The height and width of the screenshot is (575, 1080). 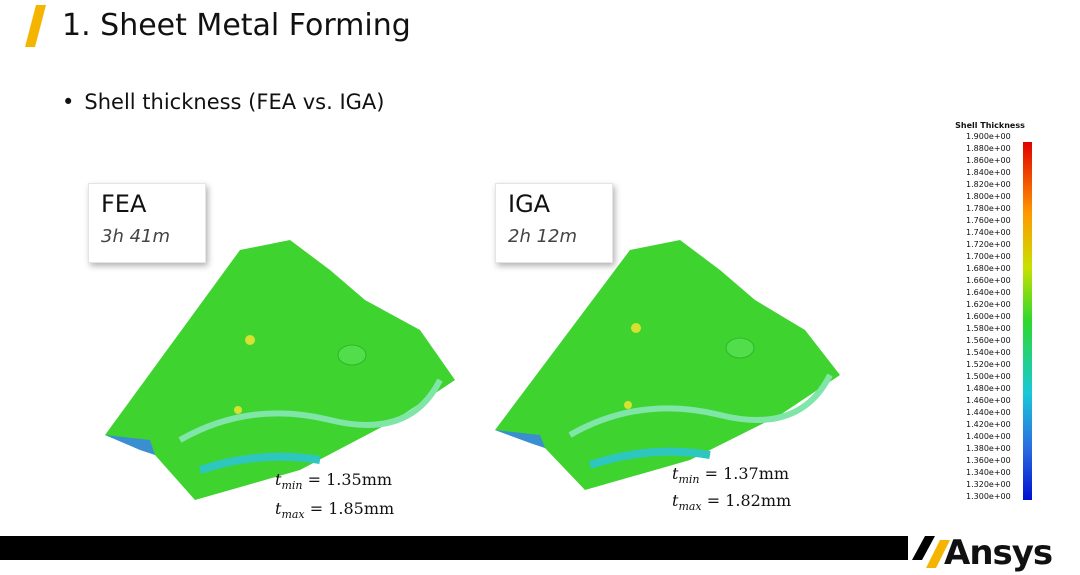 What do you see at coordinates (988, 148) in the screenshot?
I see `legend-label: 1.880e+00` at bounding box center [988, 148].